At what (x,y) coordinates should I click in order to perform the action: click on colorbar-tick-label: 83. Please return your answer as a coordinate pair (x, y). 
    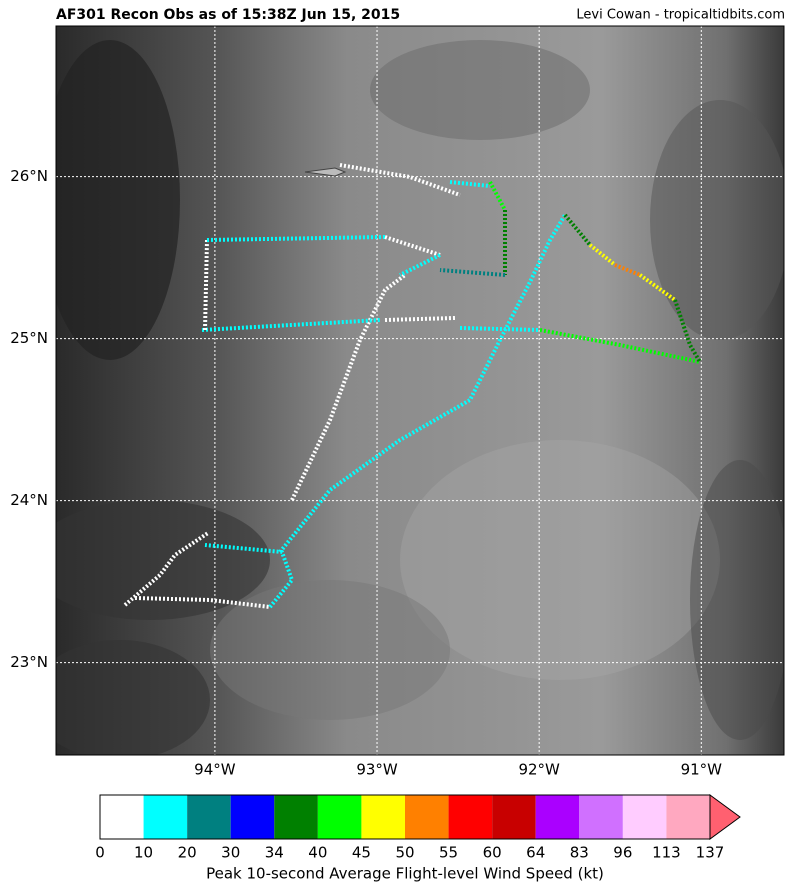
    Looking at the image, I should click on (579, 853).